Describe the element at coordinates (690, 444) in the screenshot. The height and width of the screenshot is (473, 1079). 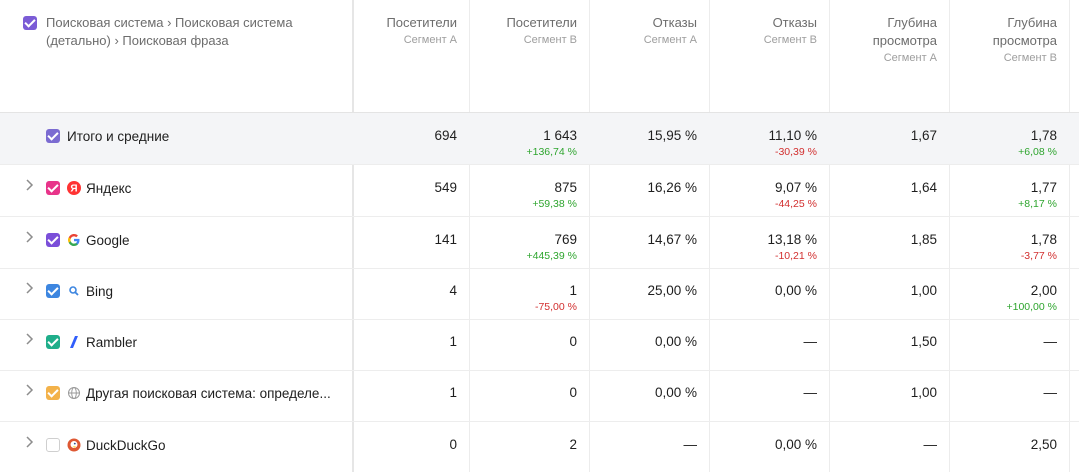
I see `bounce-a-value: —` at that location.